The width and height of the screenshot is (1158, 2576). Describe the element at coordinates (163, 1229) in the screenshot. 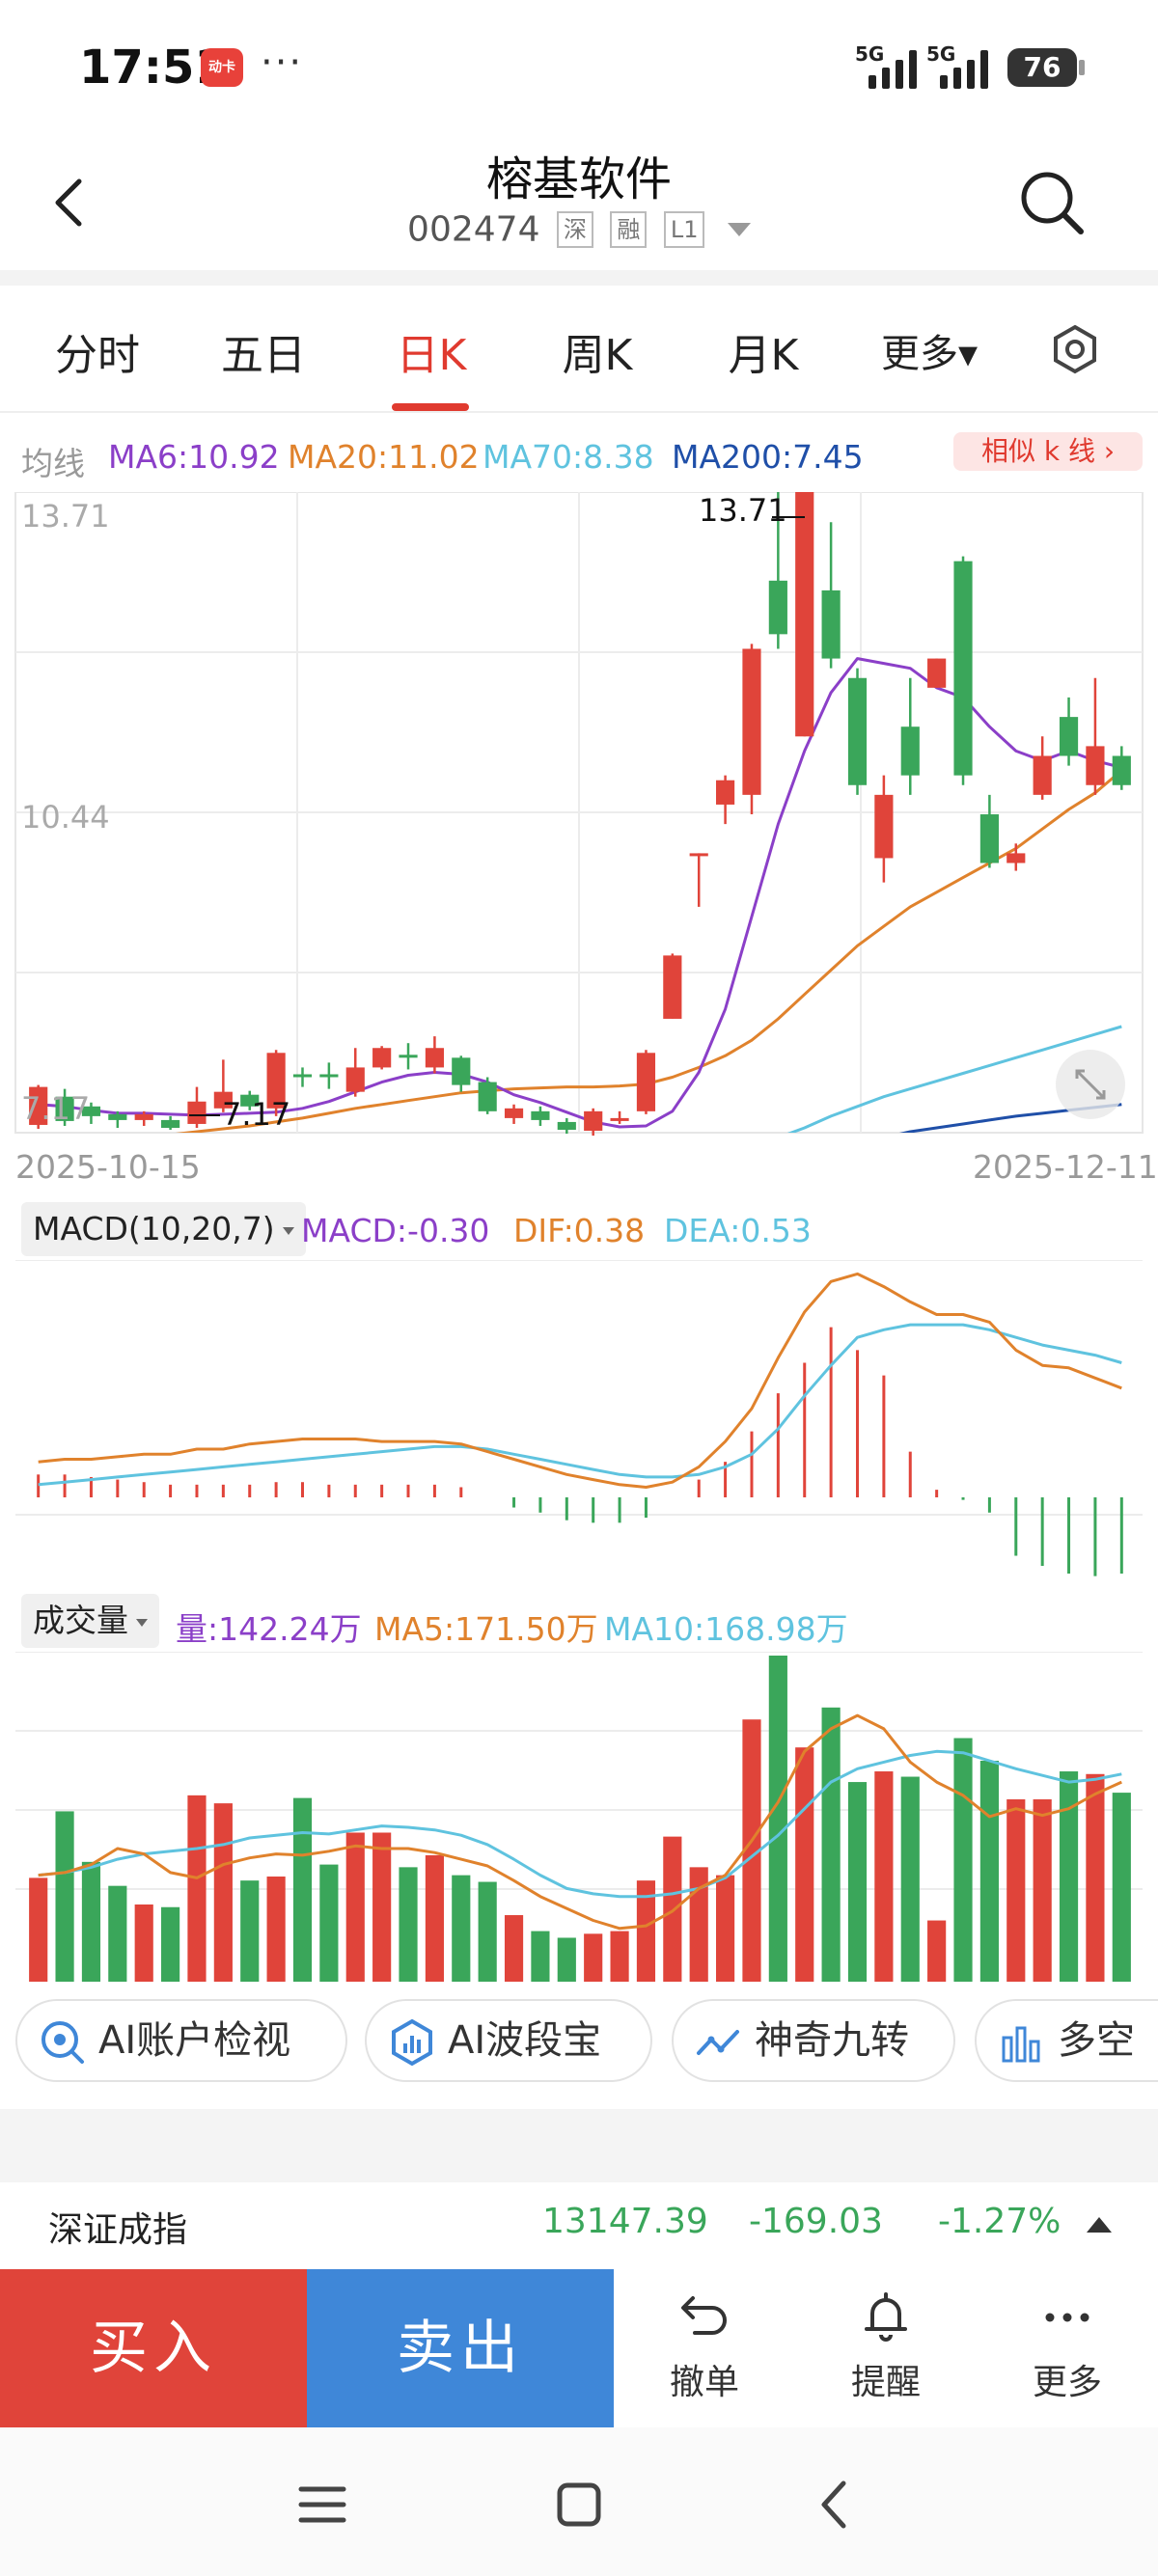

I see `macd-selector: MACD(10,20,7)` at that location.